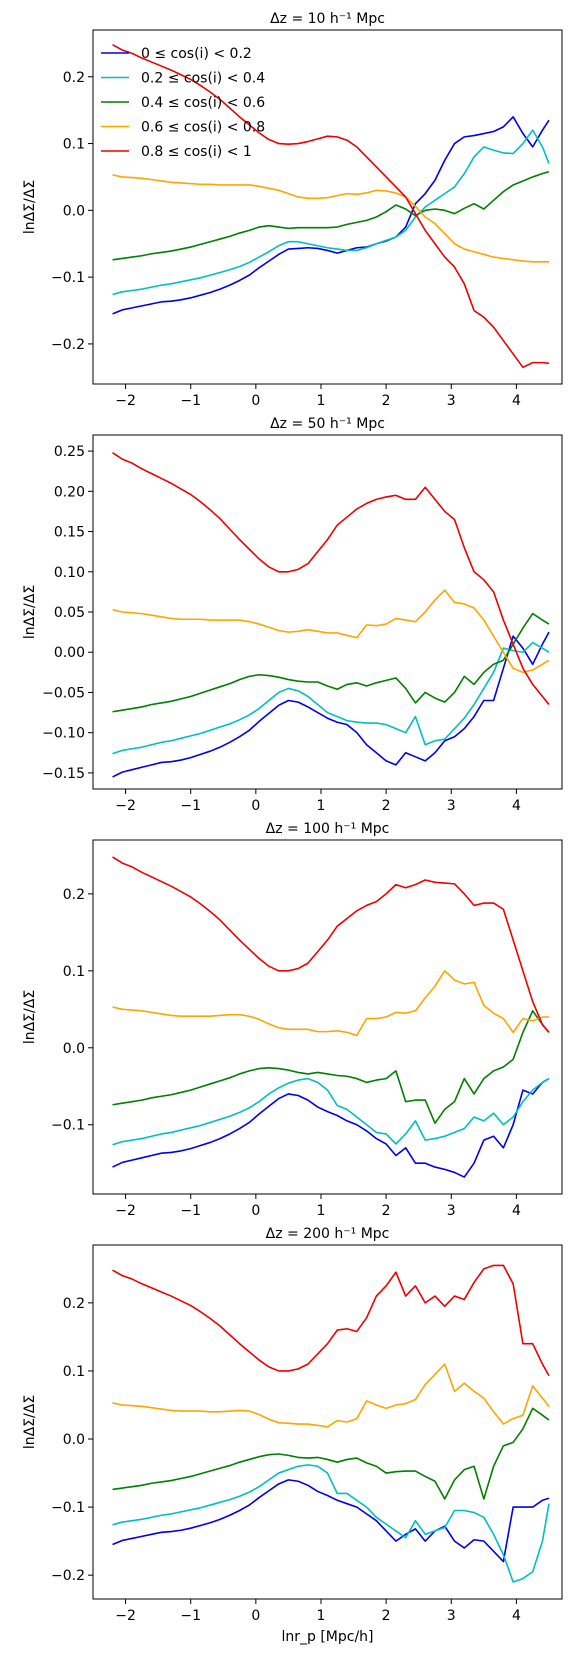 Image resolution: width=576 pixels, height=1656 pixels. Describe the element at coordinates (451, 1616) in the screenshot. I see `panel-4-xtick-label: 3` at that location.